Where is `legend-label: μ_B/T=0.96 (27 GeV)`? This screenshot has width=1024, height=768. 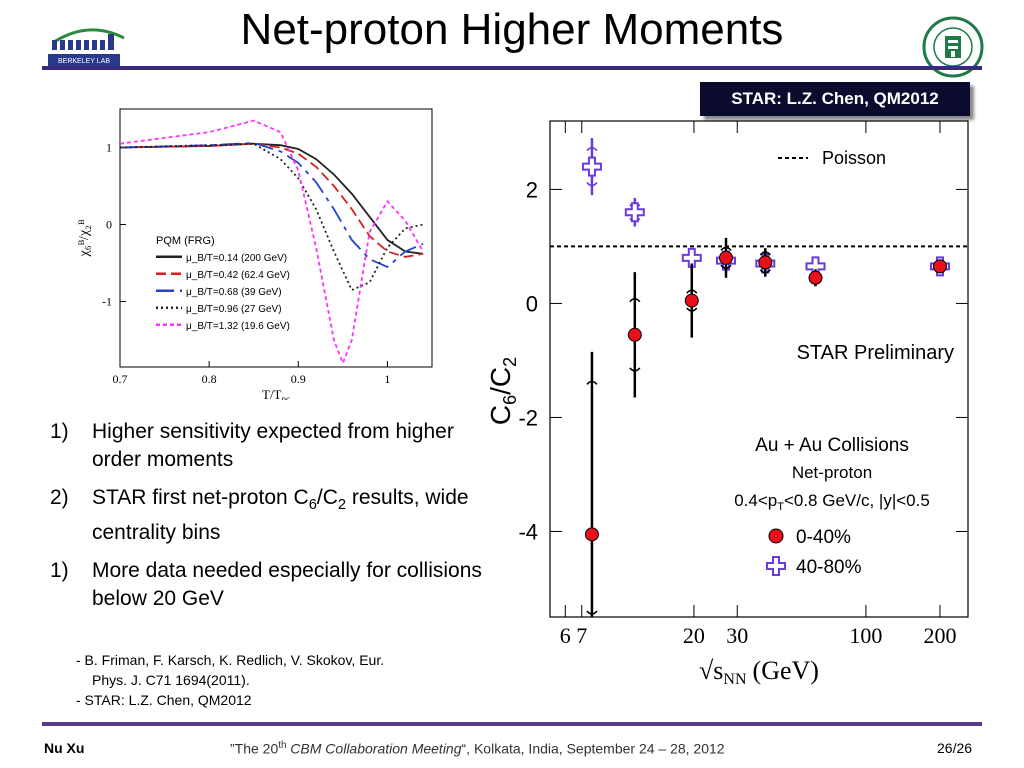
legend-label: μ_B/T=0.96 (27 GeV) is located at coordinates (234, 309).